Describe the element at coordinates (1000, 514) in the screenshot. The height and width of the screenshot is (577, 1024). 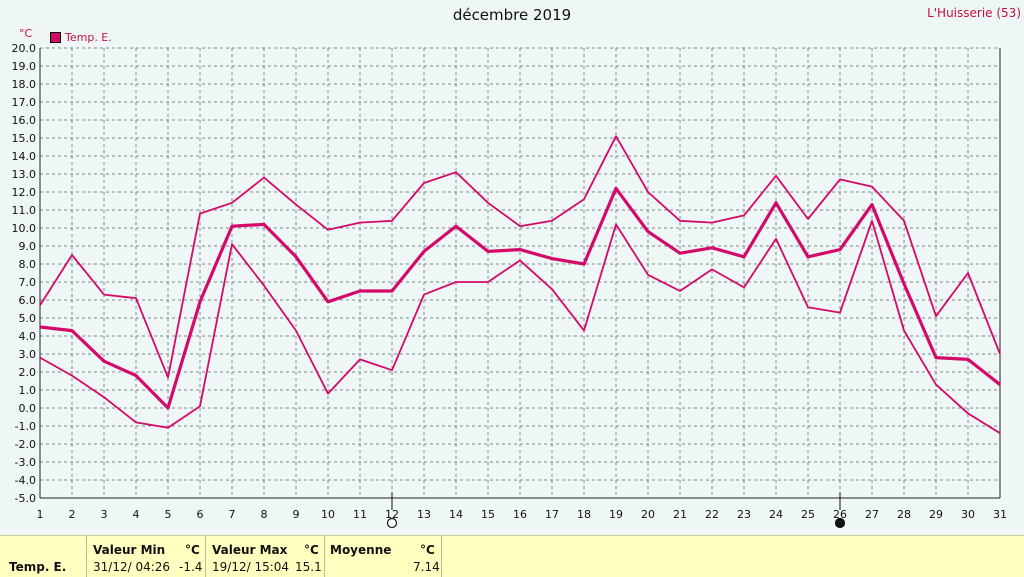
I see `x-tick-label: 31` at that location.